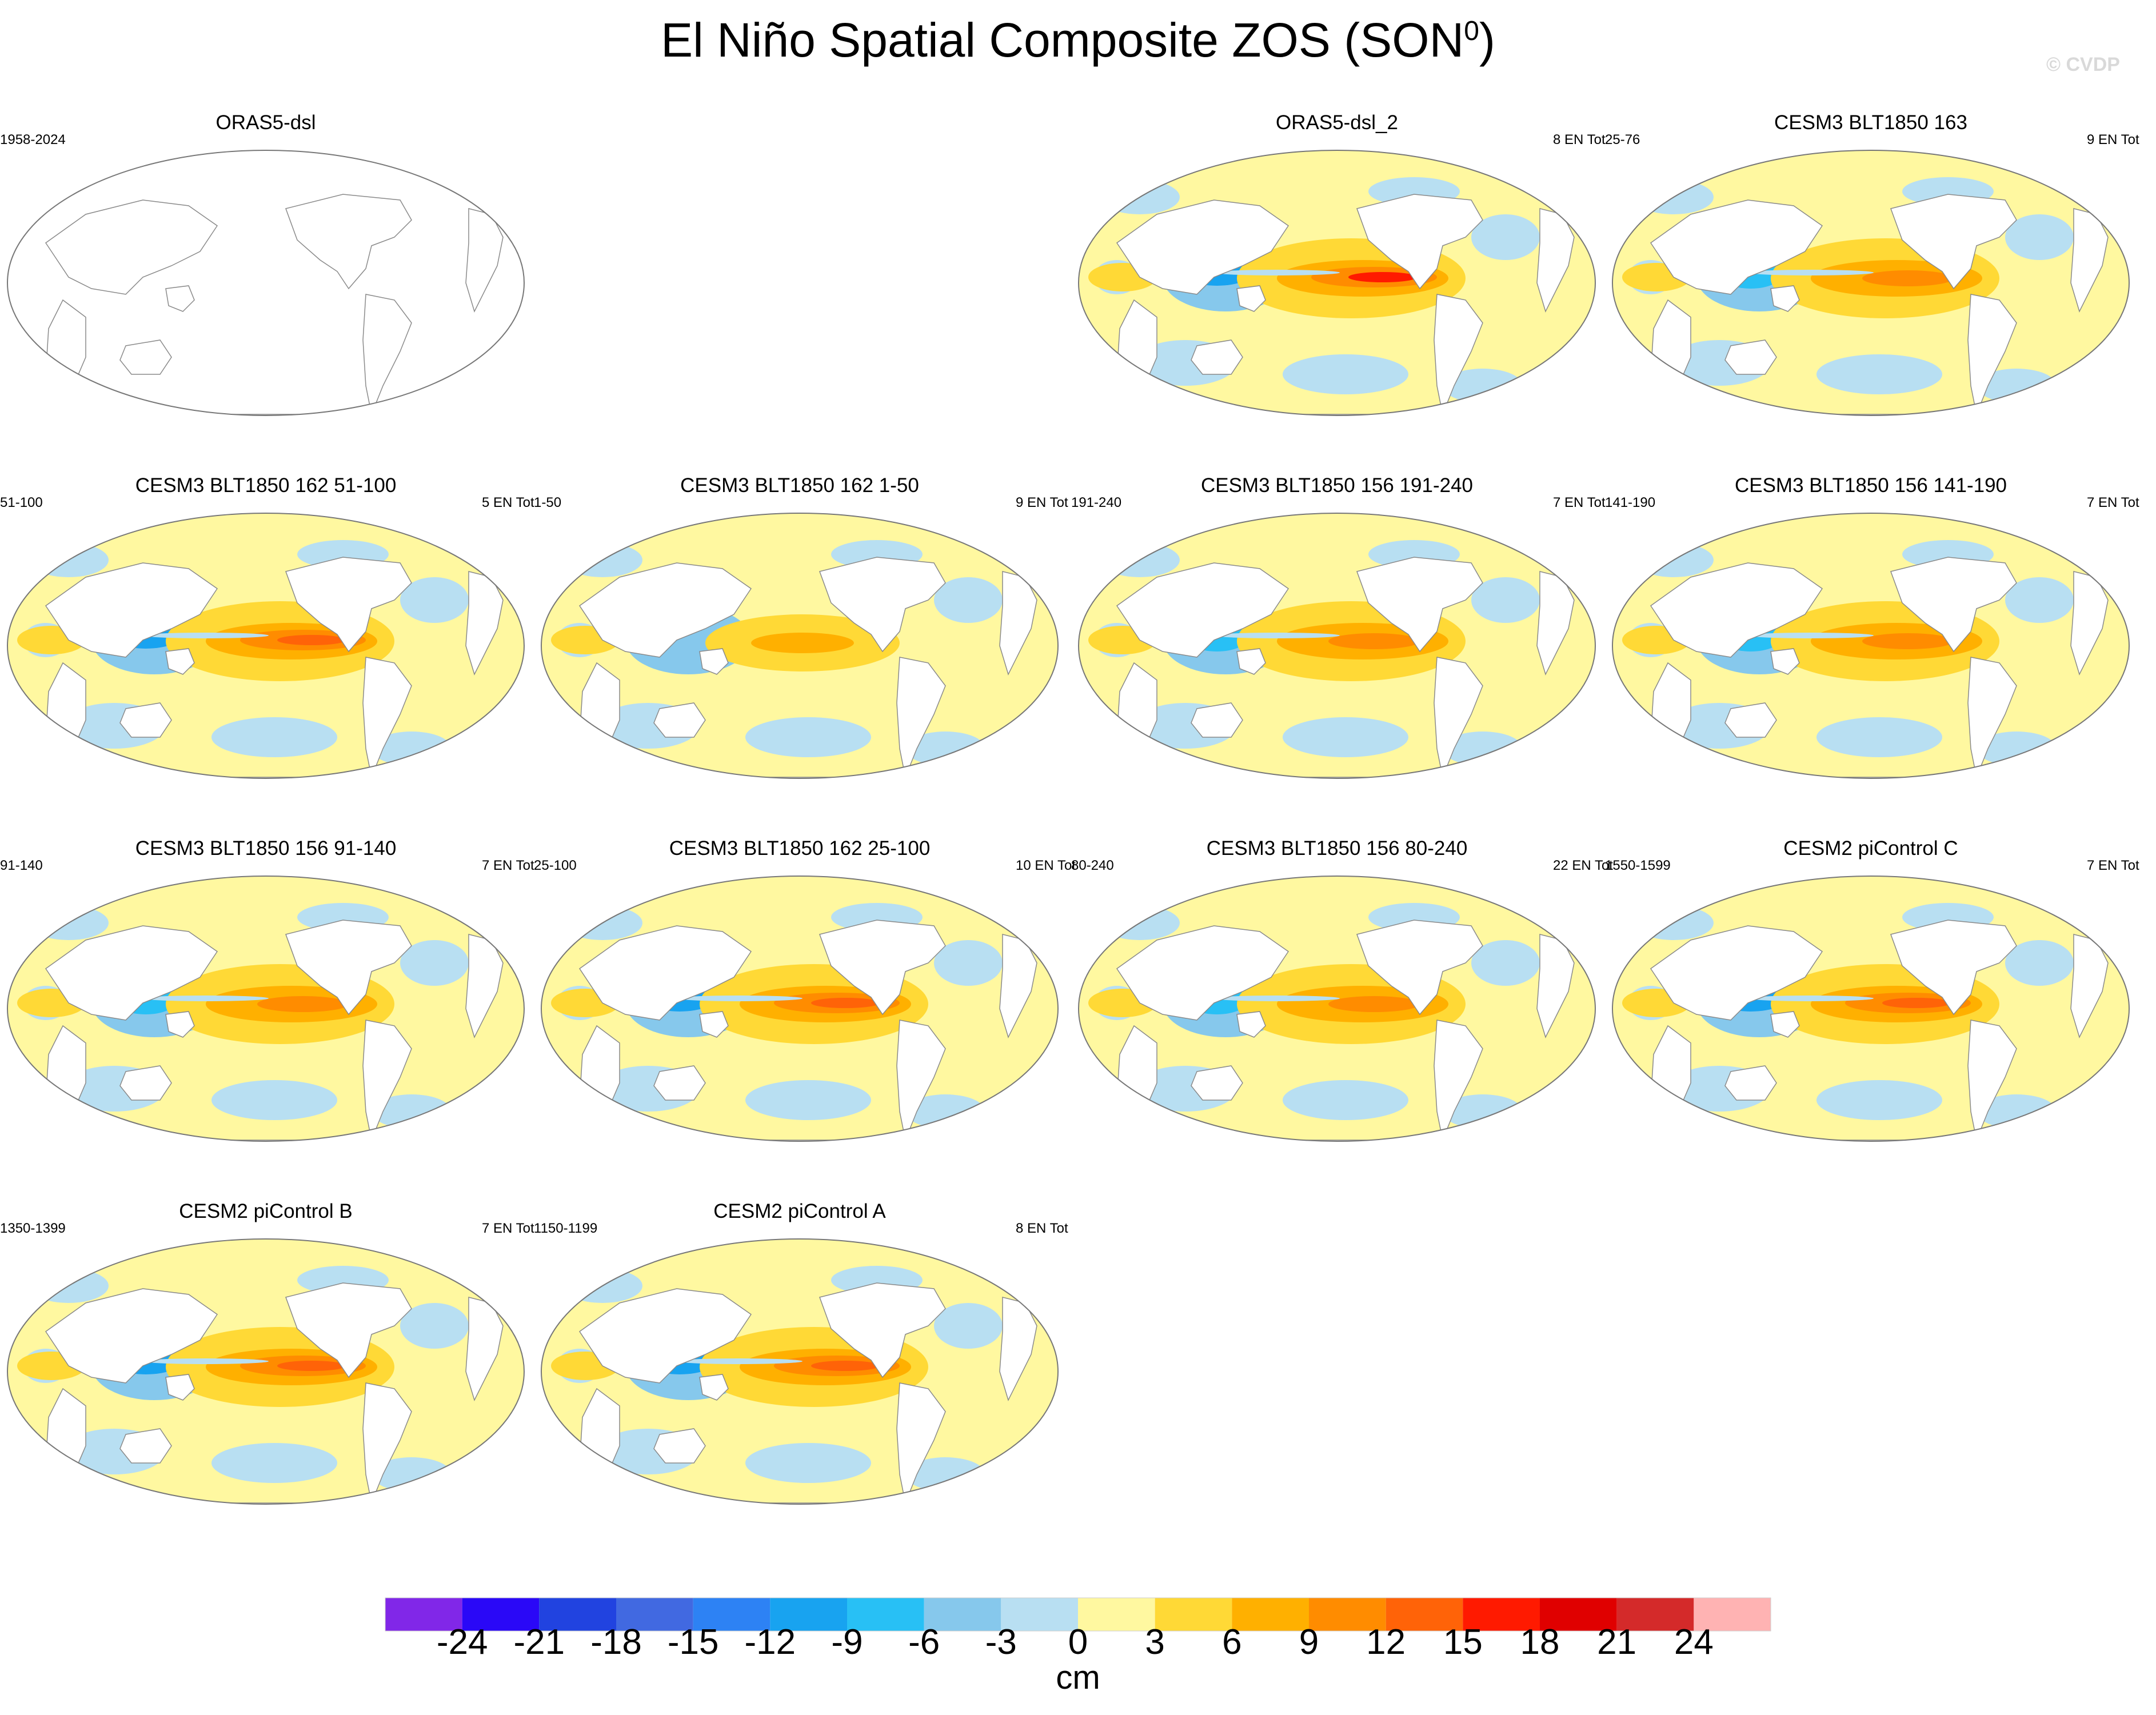 The width and height of the screenshot is (2156, 1715). What do you see at coordinates (21, 503) in the screenshot?
I see `panel-period: 51-100` at bounding box center [21, 503].